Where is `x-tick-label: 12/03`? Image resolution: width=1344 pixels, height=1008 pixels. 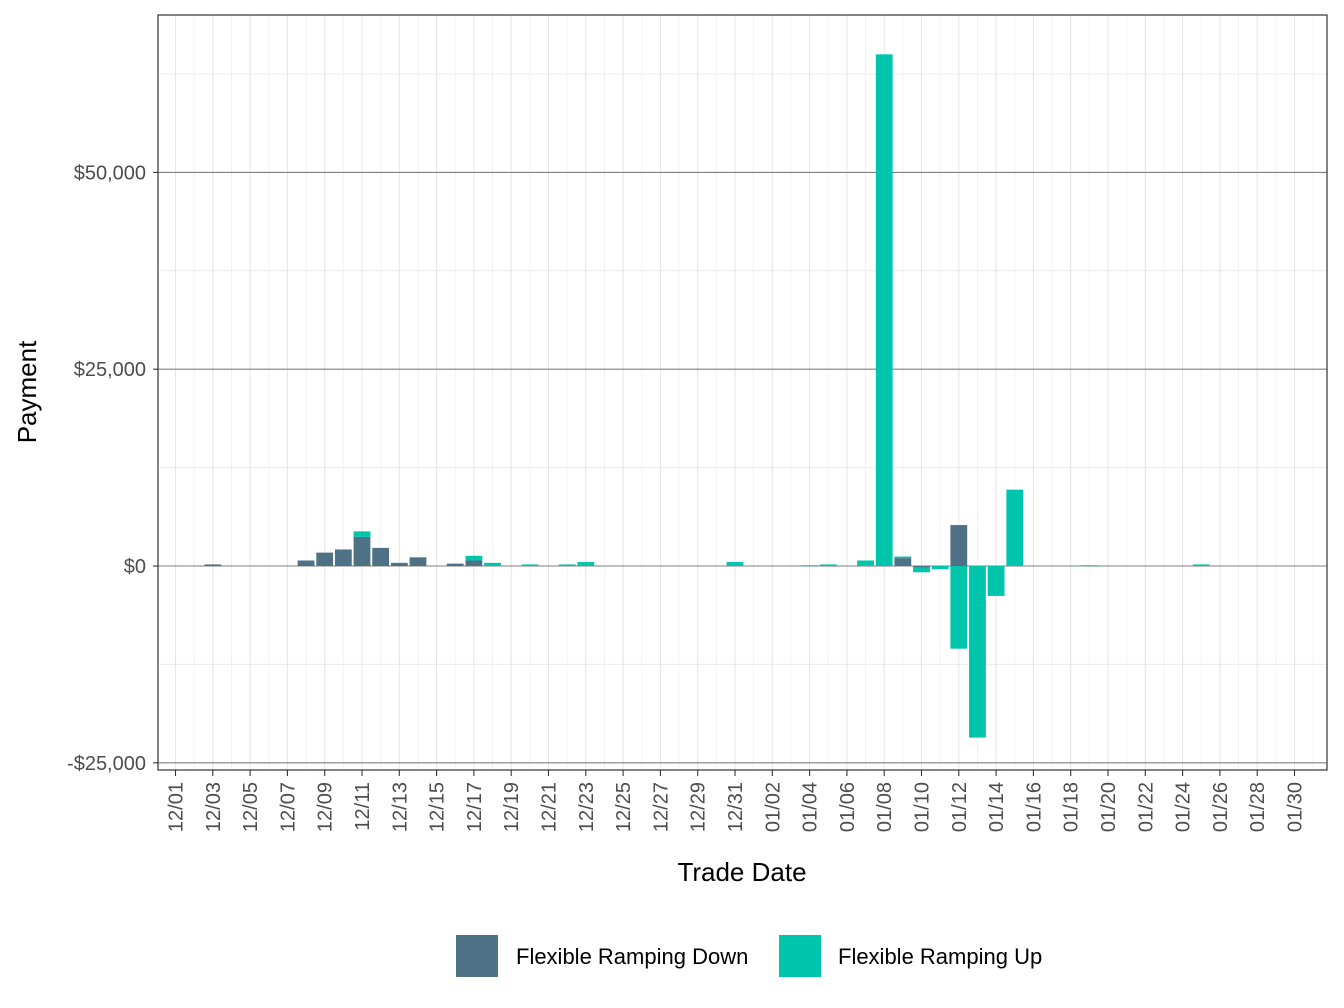
x-tick-label: 12/03 is located at coordinates (214, 807).